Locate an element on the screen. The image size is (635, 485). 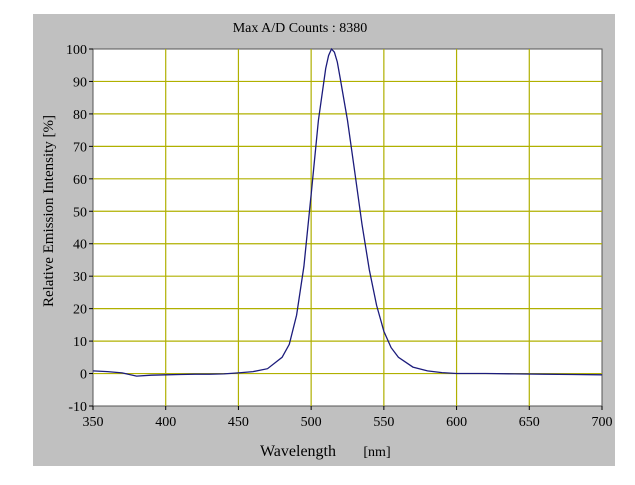
x-axis-label: Wavelength is located at coordinates (298, 451).